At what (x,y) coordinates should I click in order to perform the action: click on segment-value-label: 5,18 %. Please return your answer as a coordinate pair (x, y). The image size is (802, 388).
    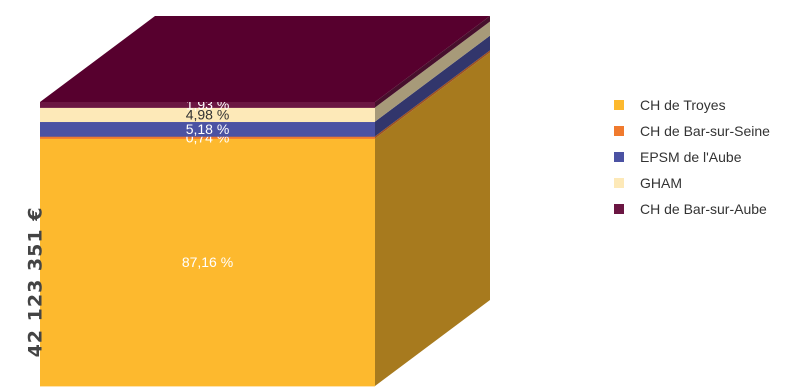
    Looking at the image, I should click on (208, 129).